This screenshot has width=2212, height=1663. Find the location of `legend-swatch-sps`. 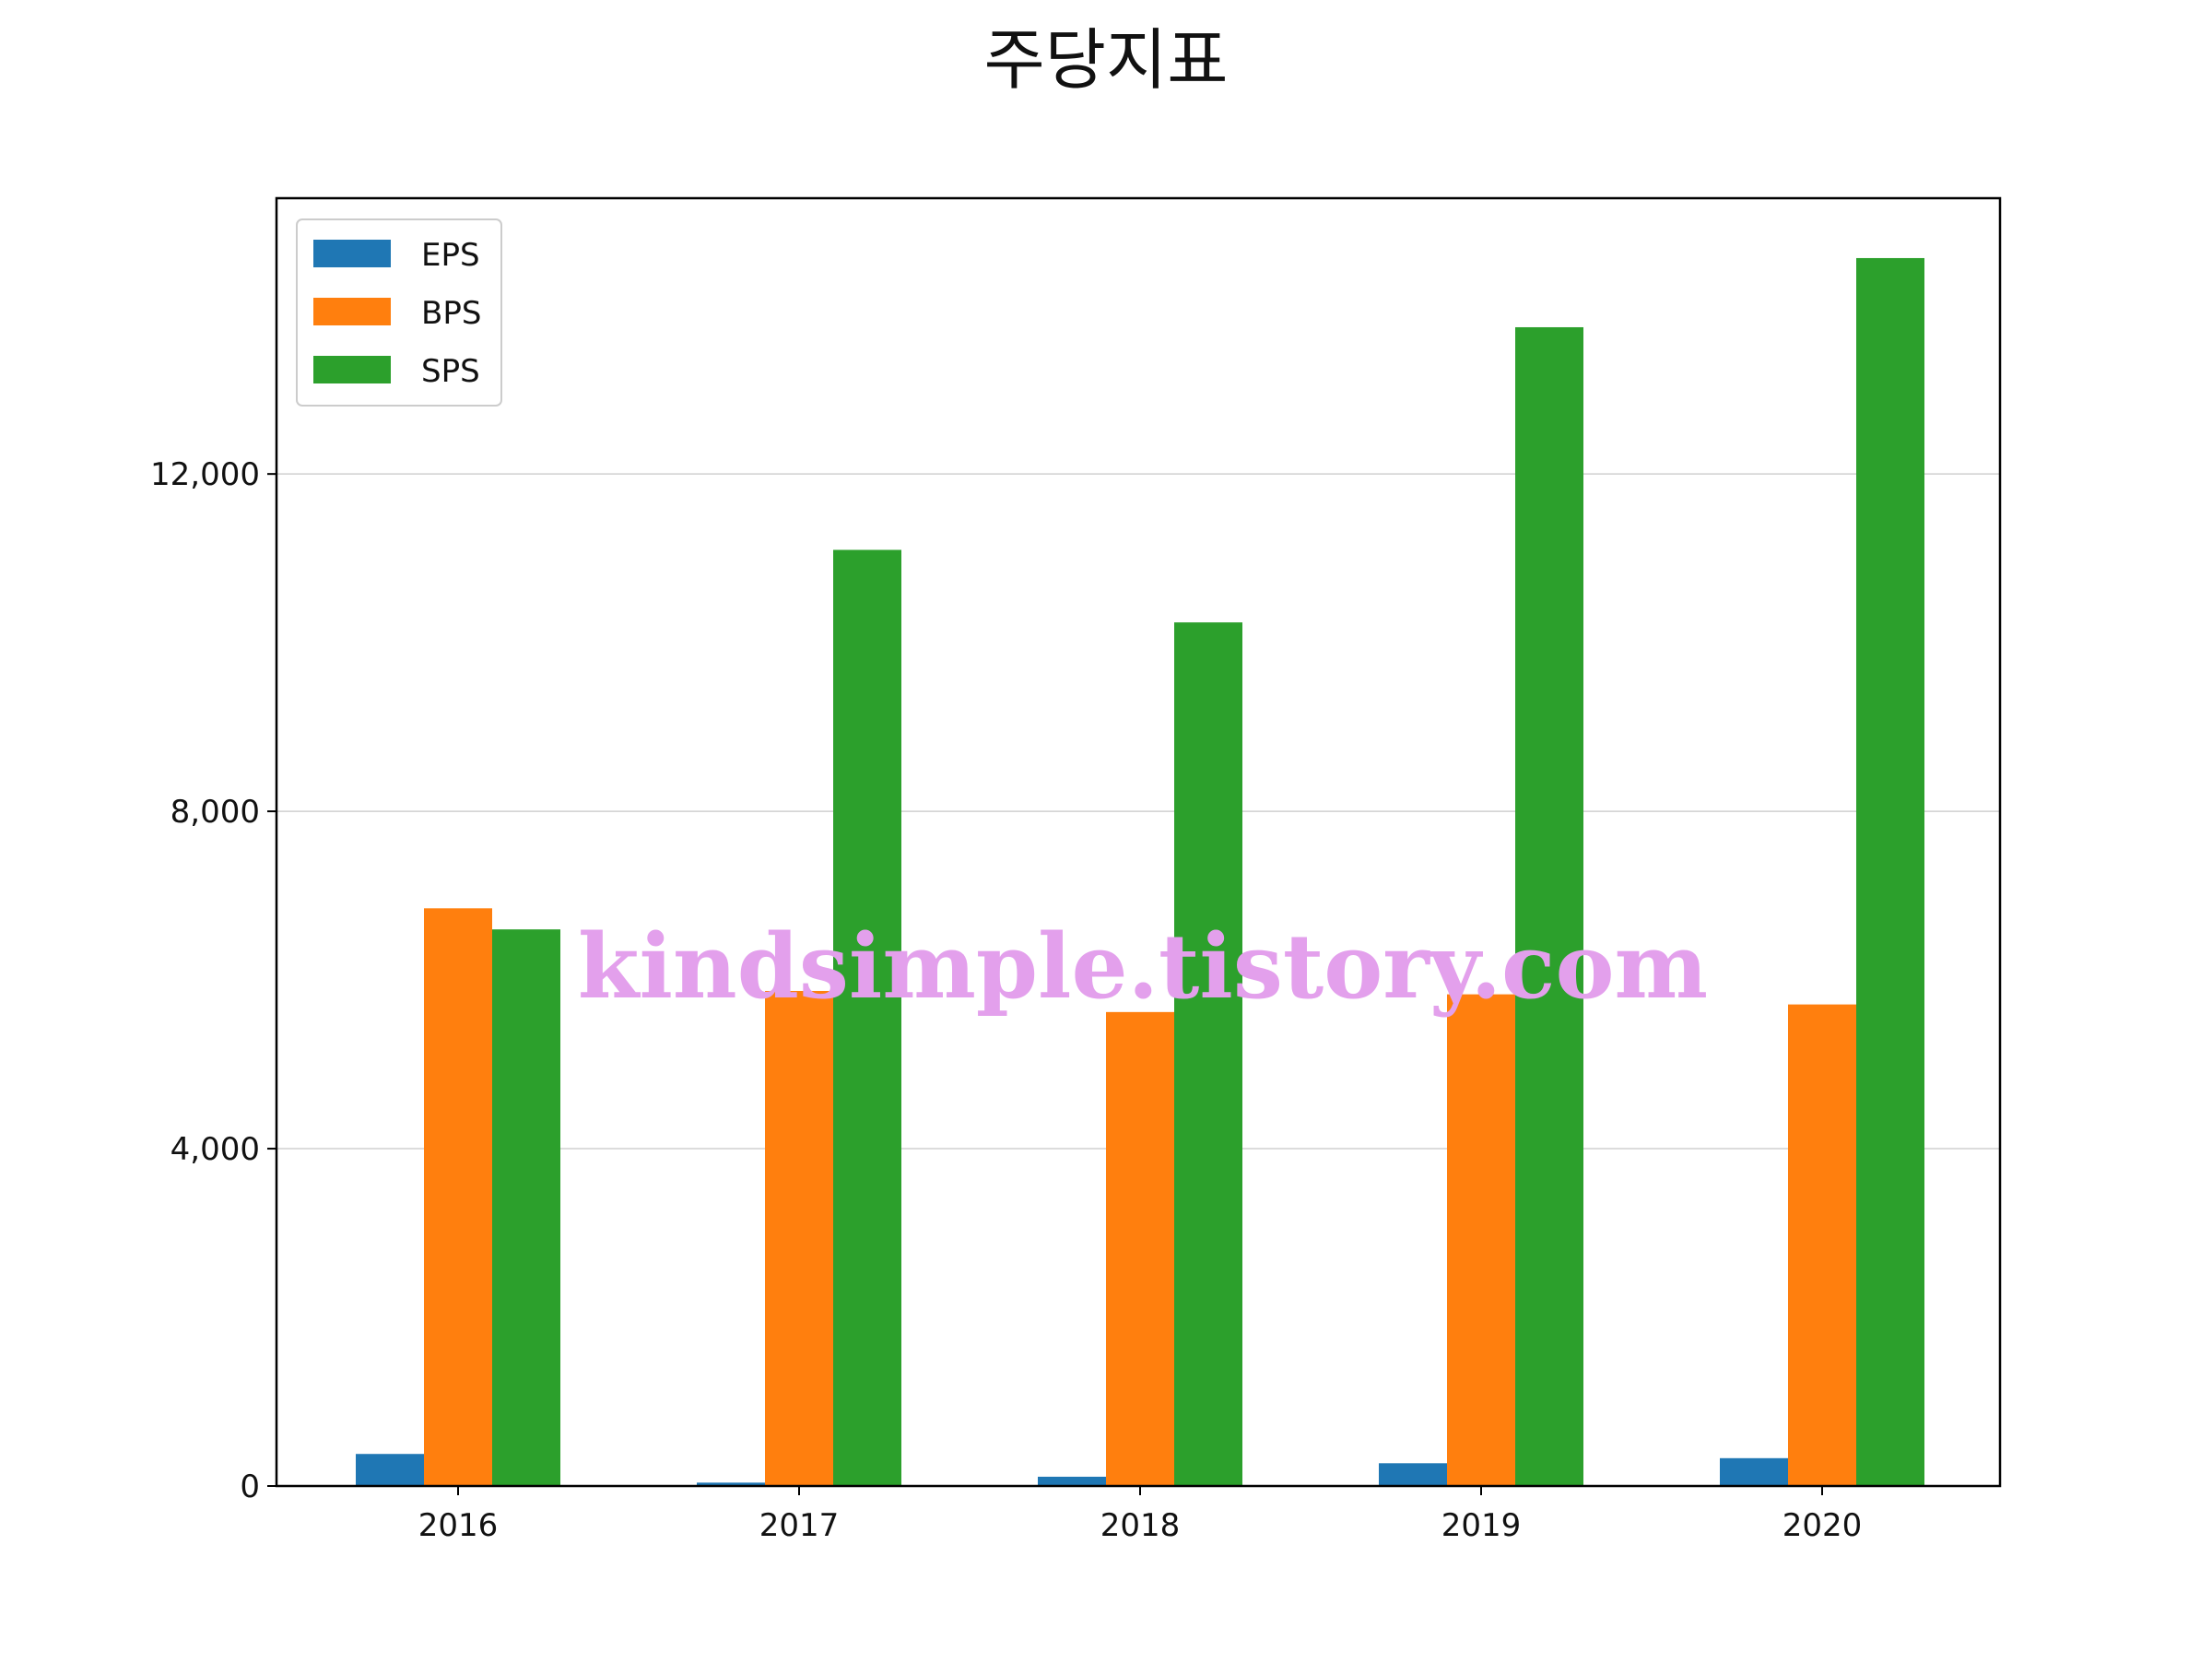

legend-swatch-sps is located at coordinates (352, 369).